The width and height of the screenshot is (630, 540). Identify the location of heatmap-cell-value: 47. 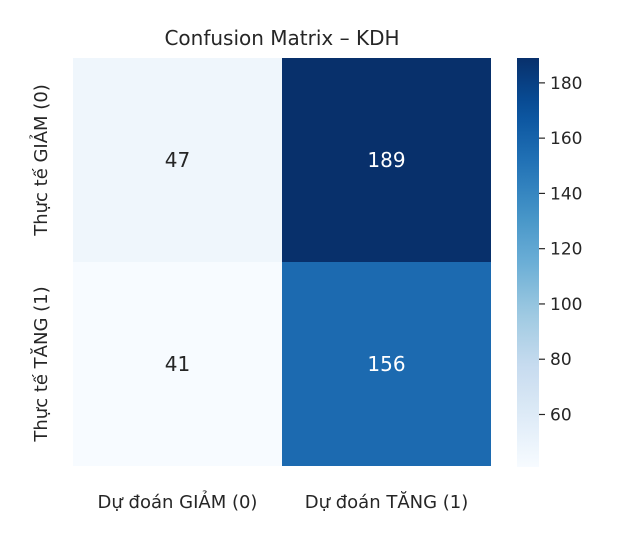
(177, 160).